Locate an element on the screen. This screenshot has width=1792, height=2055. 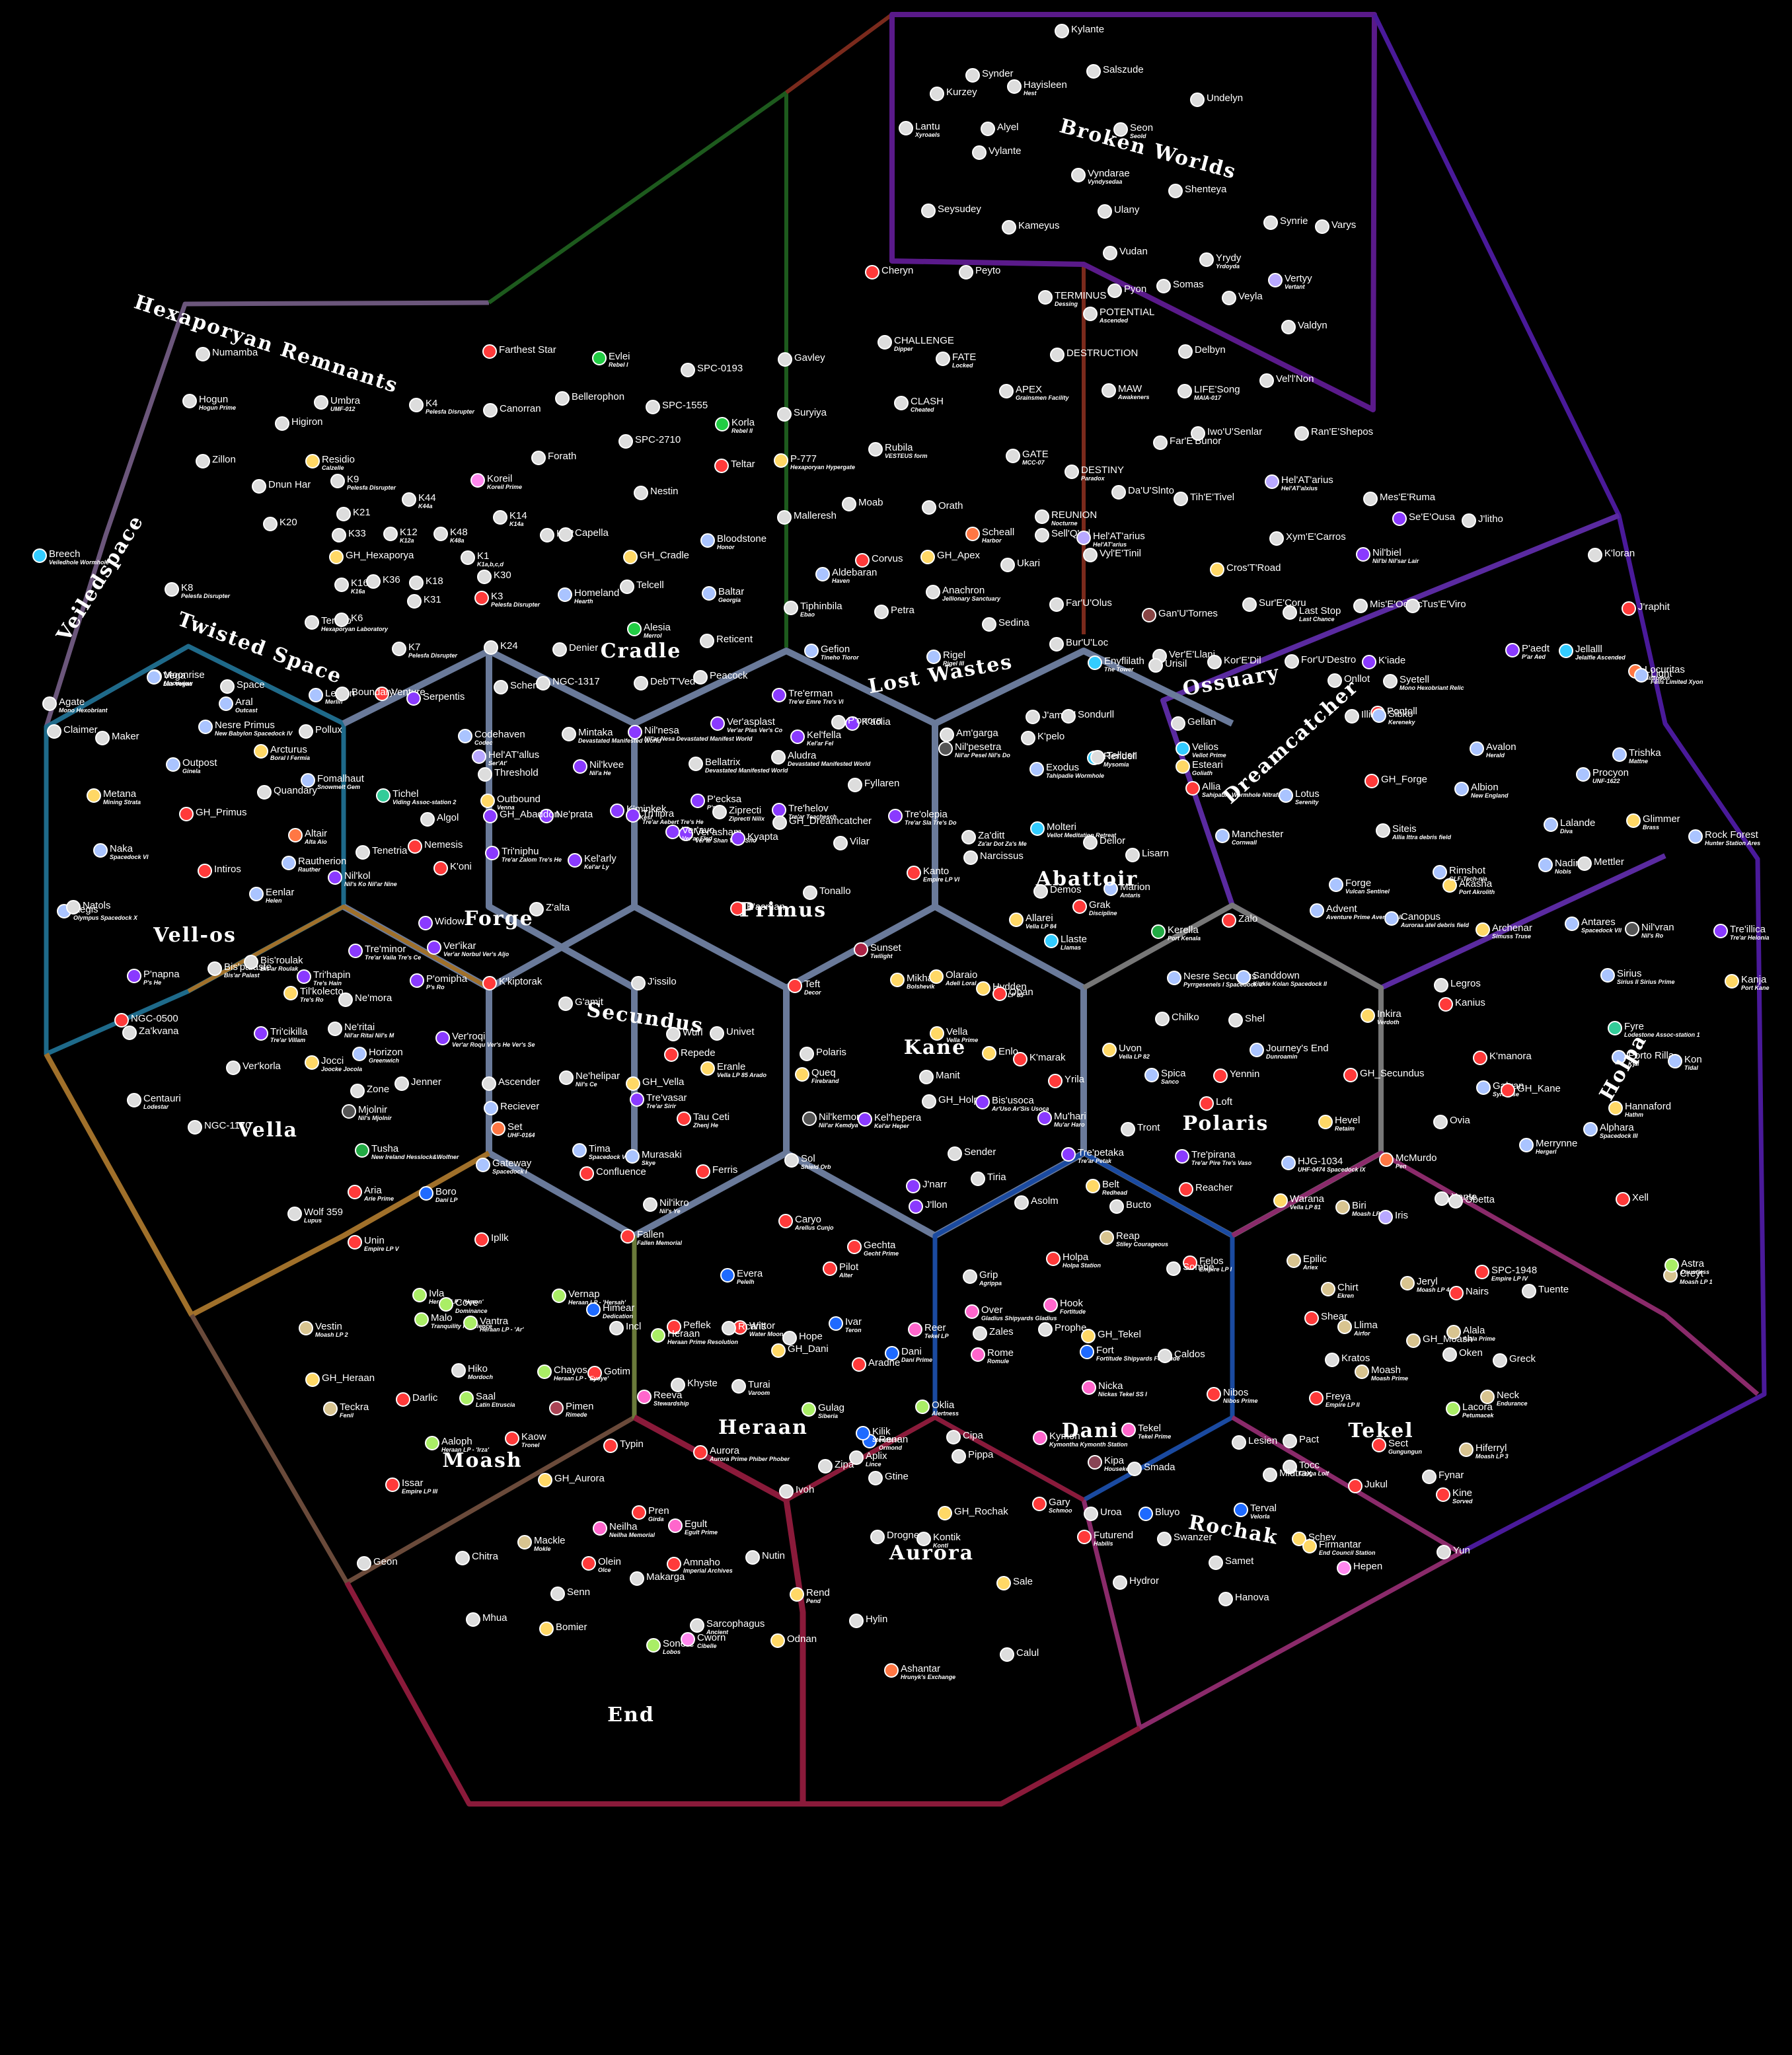
system-tus-e-viro: Tus'E'Viro is located at coordinates (1435, 606).